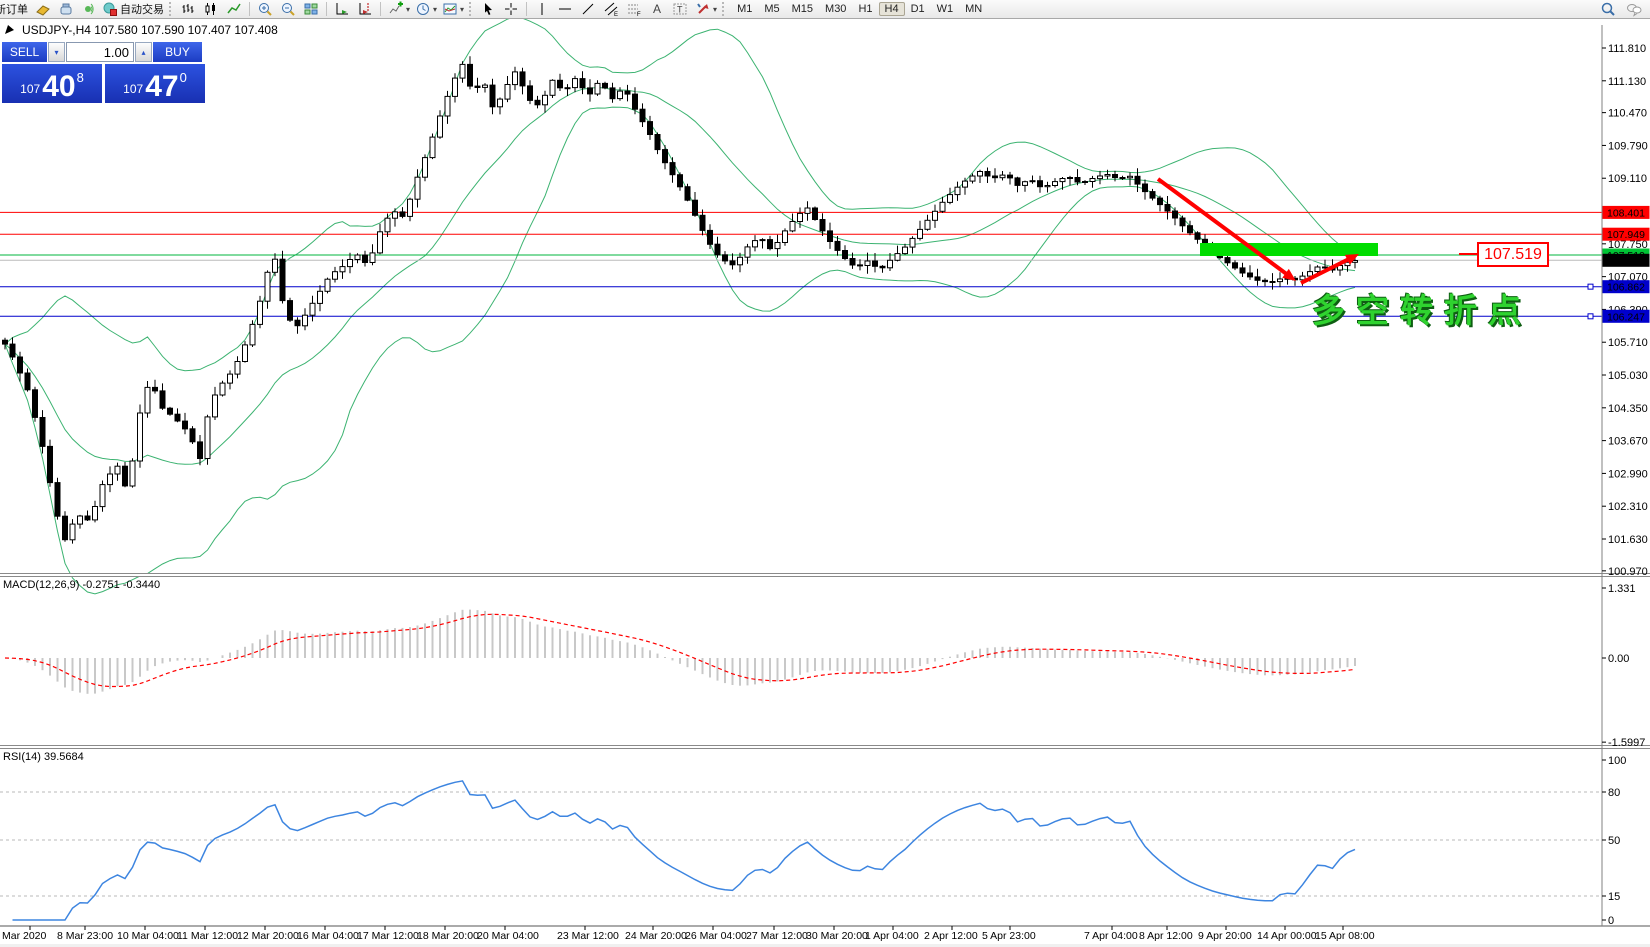  I want to click on chat-icon, so click(1634, 9).